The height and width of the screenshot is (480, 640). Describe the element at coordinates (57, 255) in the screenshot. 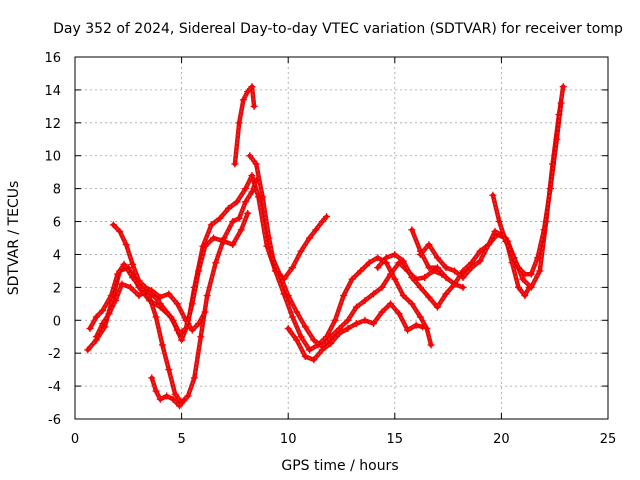

I see `y-tick-label: 4` at that location.